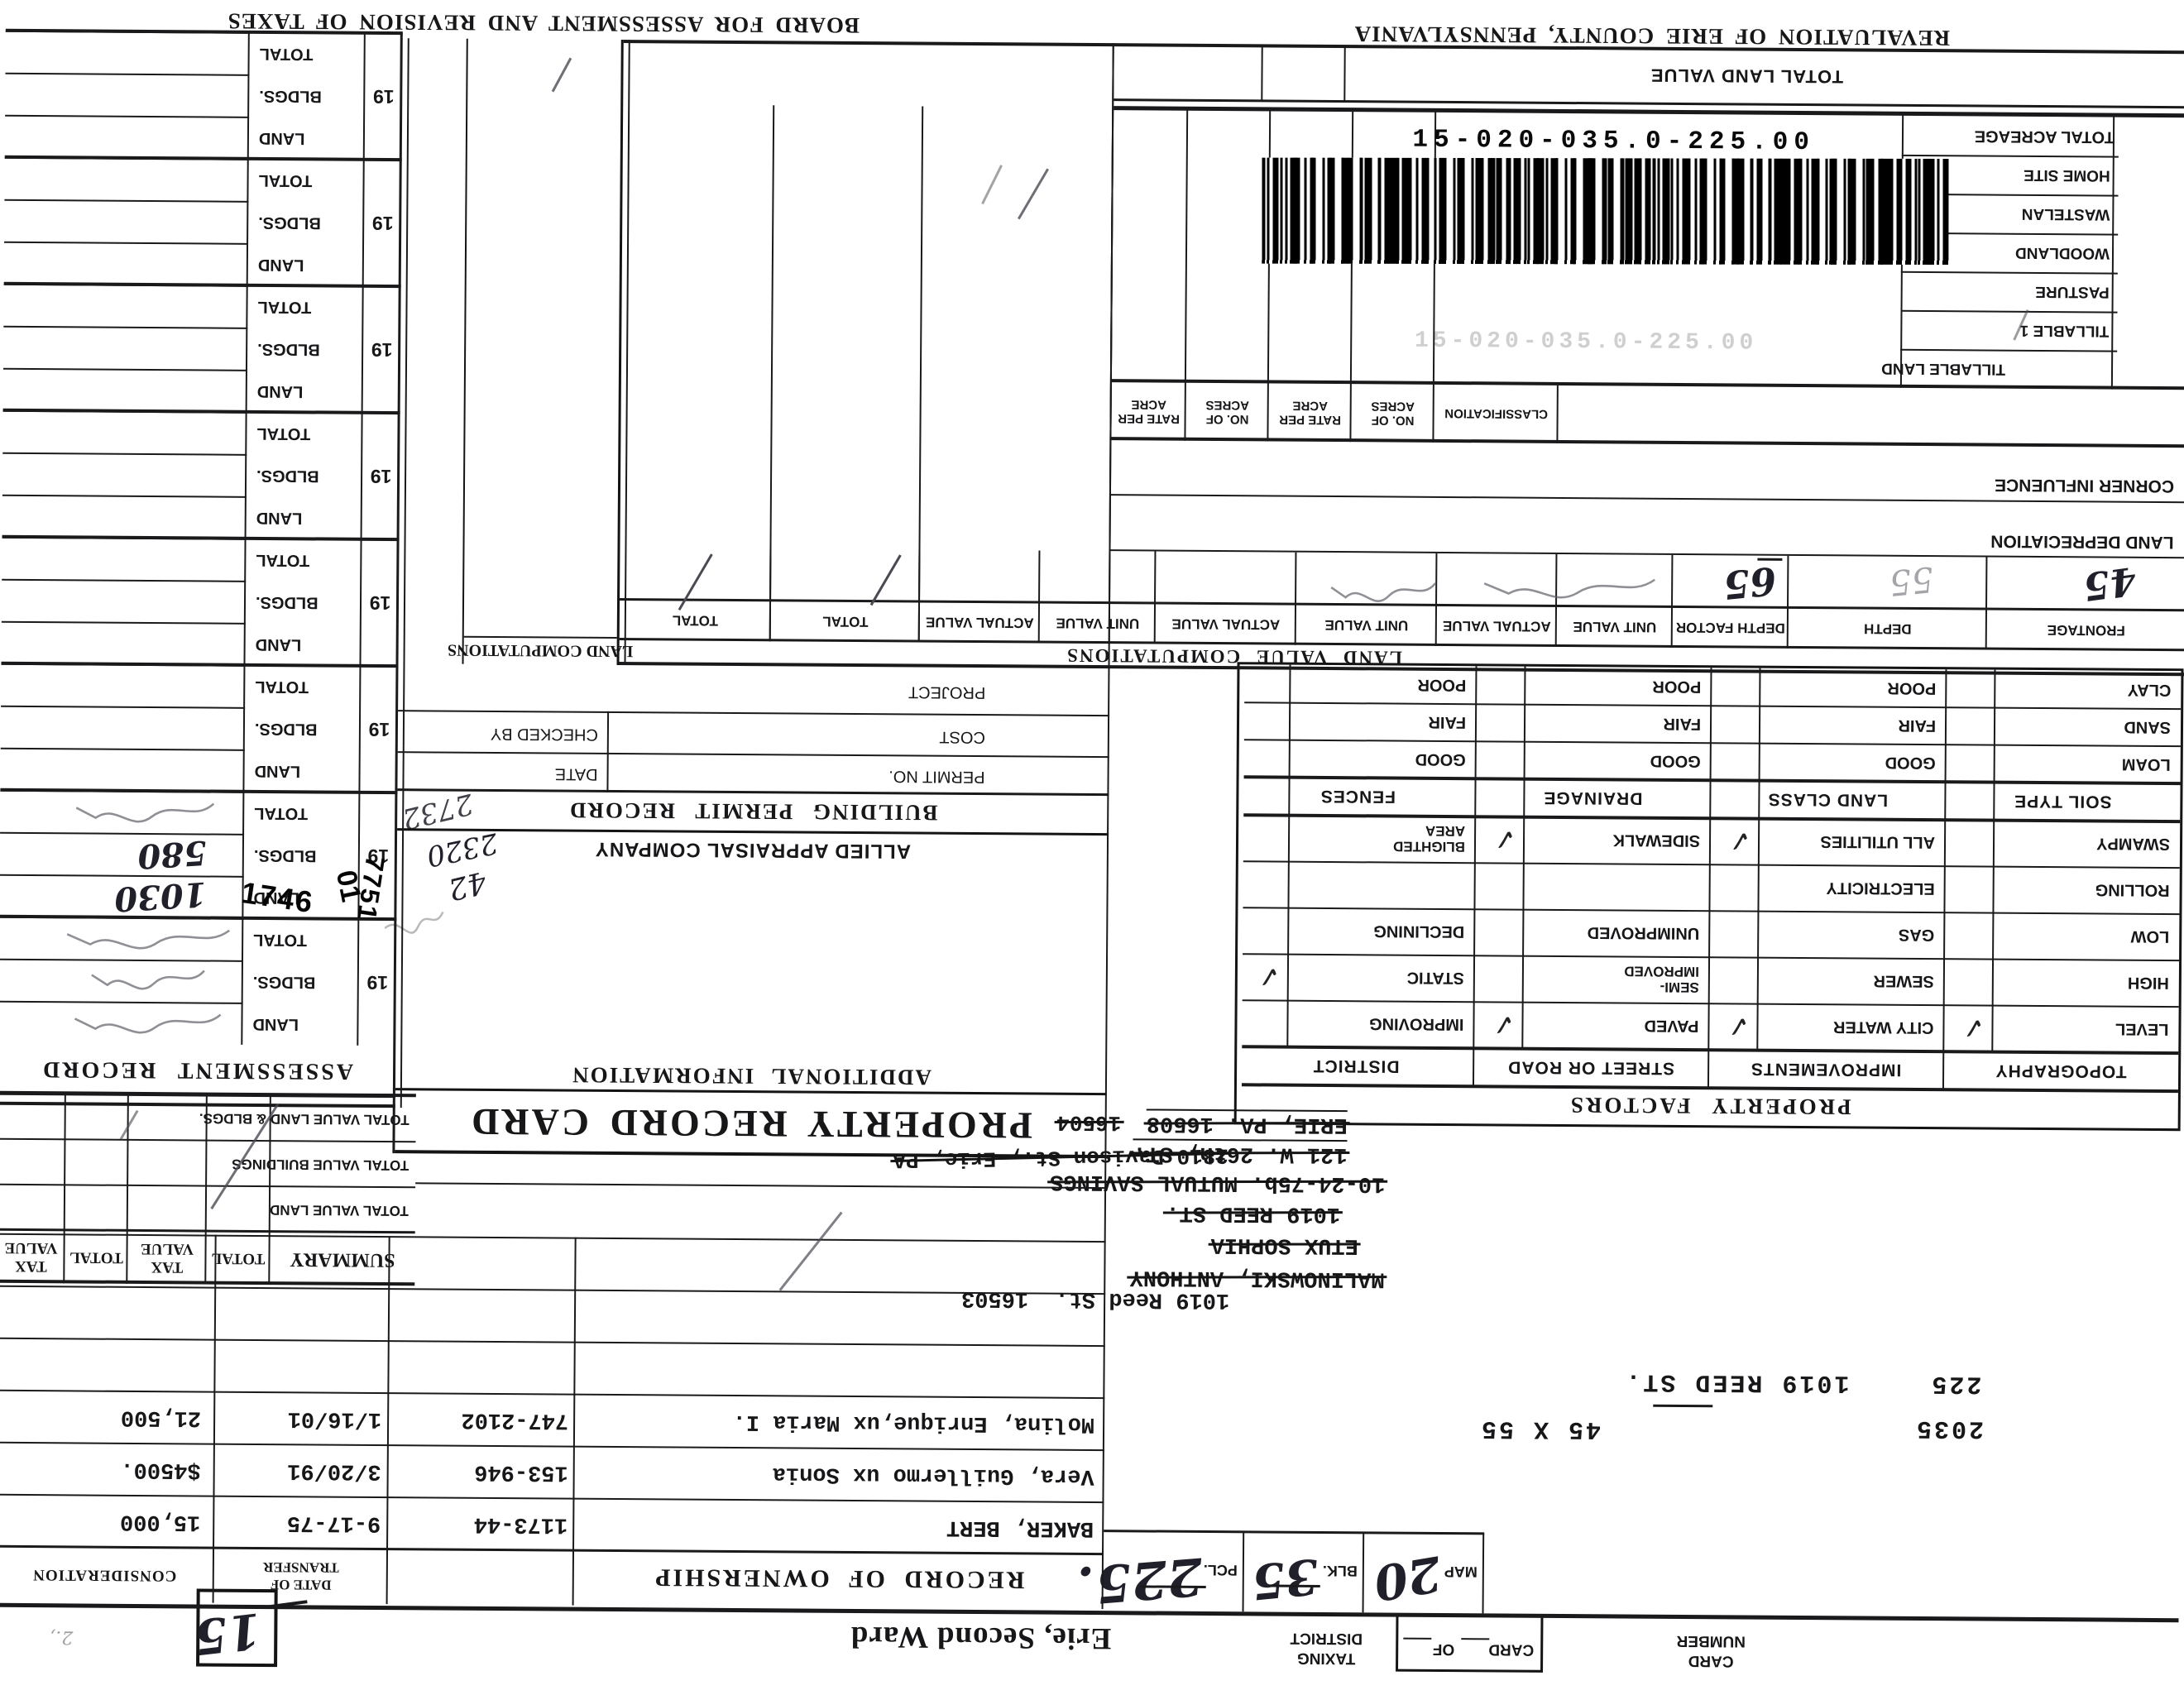 This screenshot has width=2184, height=1695. What do you see at coordinates (981, 1637) in the screenshot?
I see `taxing-district-value: Erie, Second Ward` at bounding box center [981, 1637].